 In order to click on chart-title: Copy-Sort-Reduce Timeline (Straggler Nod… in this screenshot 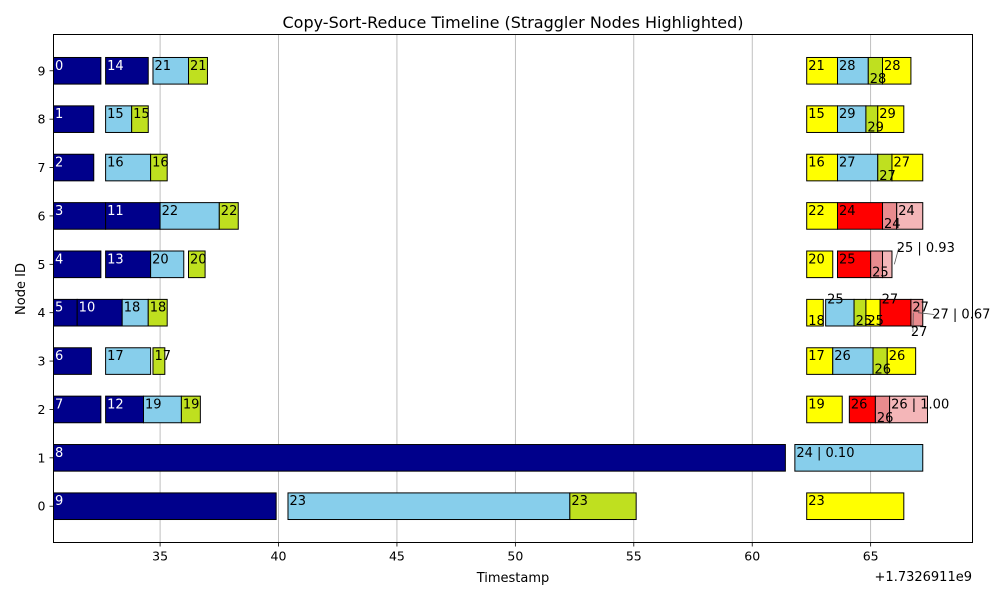, I will do `click(512, 22)`.